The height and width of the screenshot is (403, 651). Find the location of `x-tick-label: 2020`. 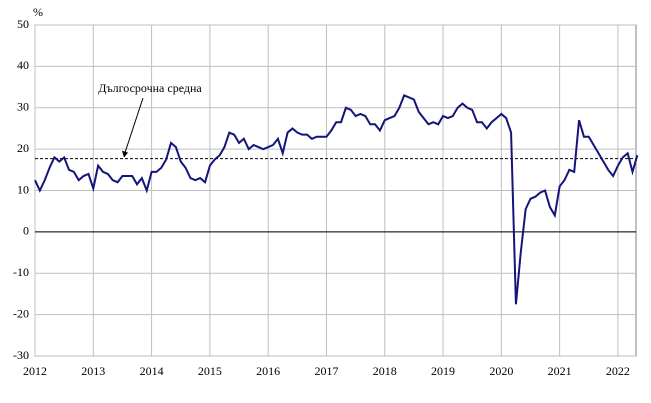

x-tick-label: 2020 is located at coordinates (501, 371).